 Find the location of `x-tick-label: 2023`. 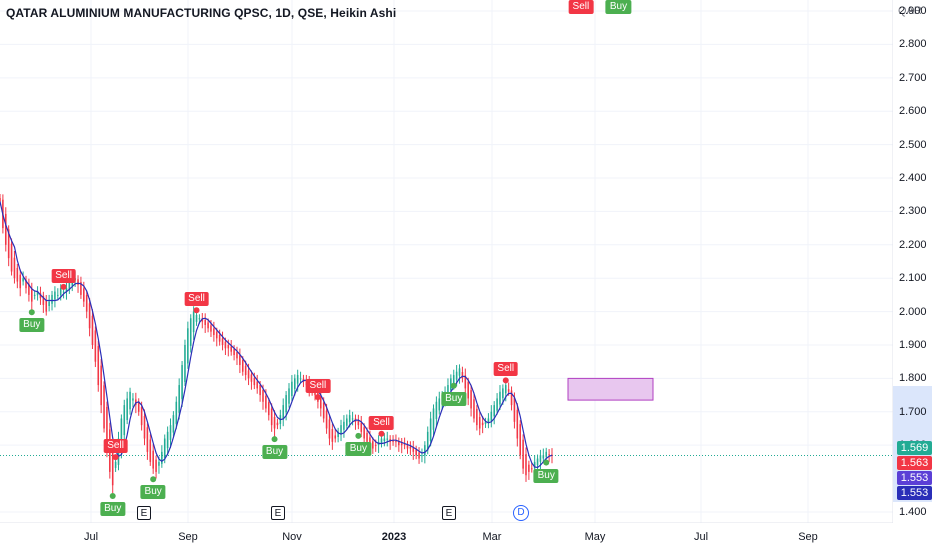

x-tick-label: 2023 is located at coordinates (394, 537).